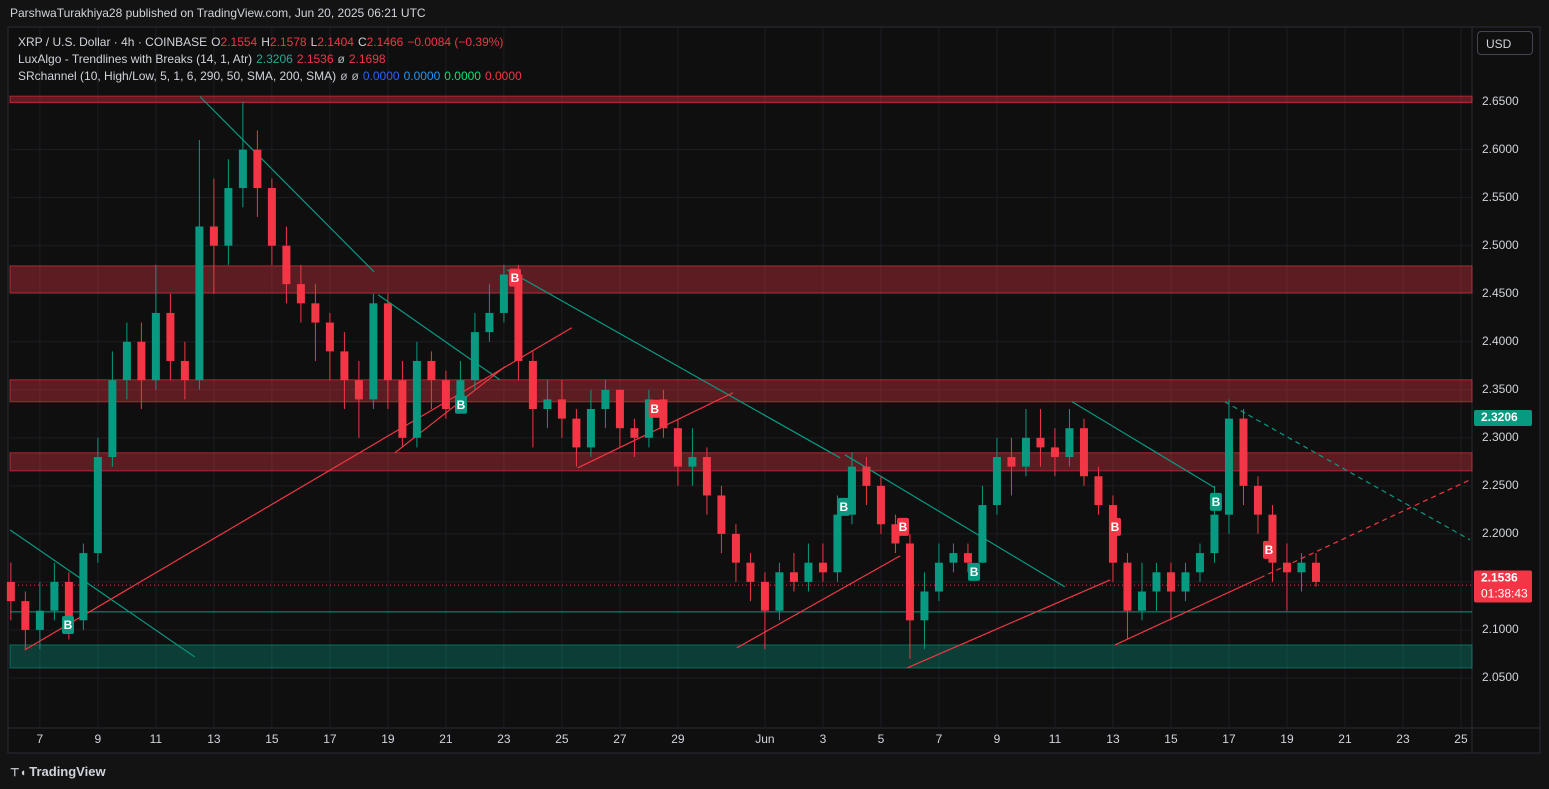  I want to click on ohlc-value: 2.1554, so click(239, 42).